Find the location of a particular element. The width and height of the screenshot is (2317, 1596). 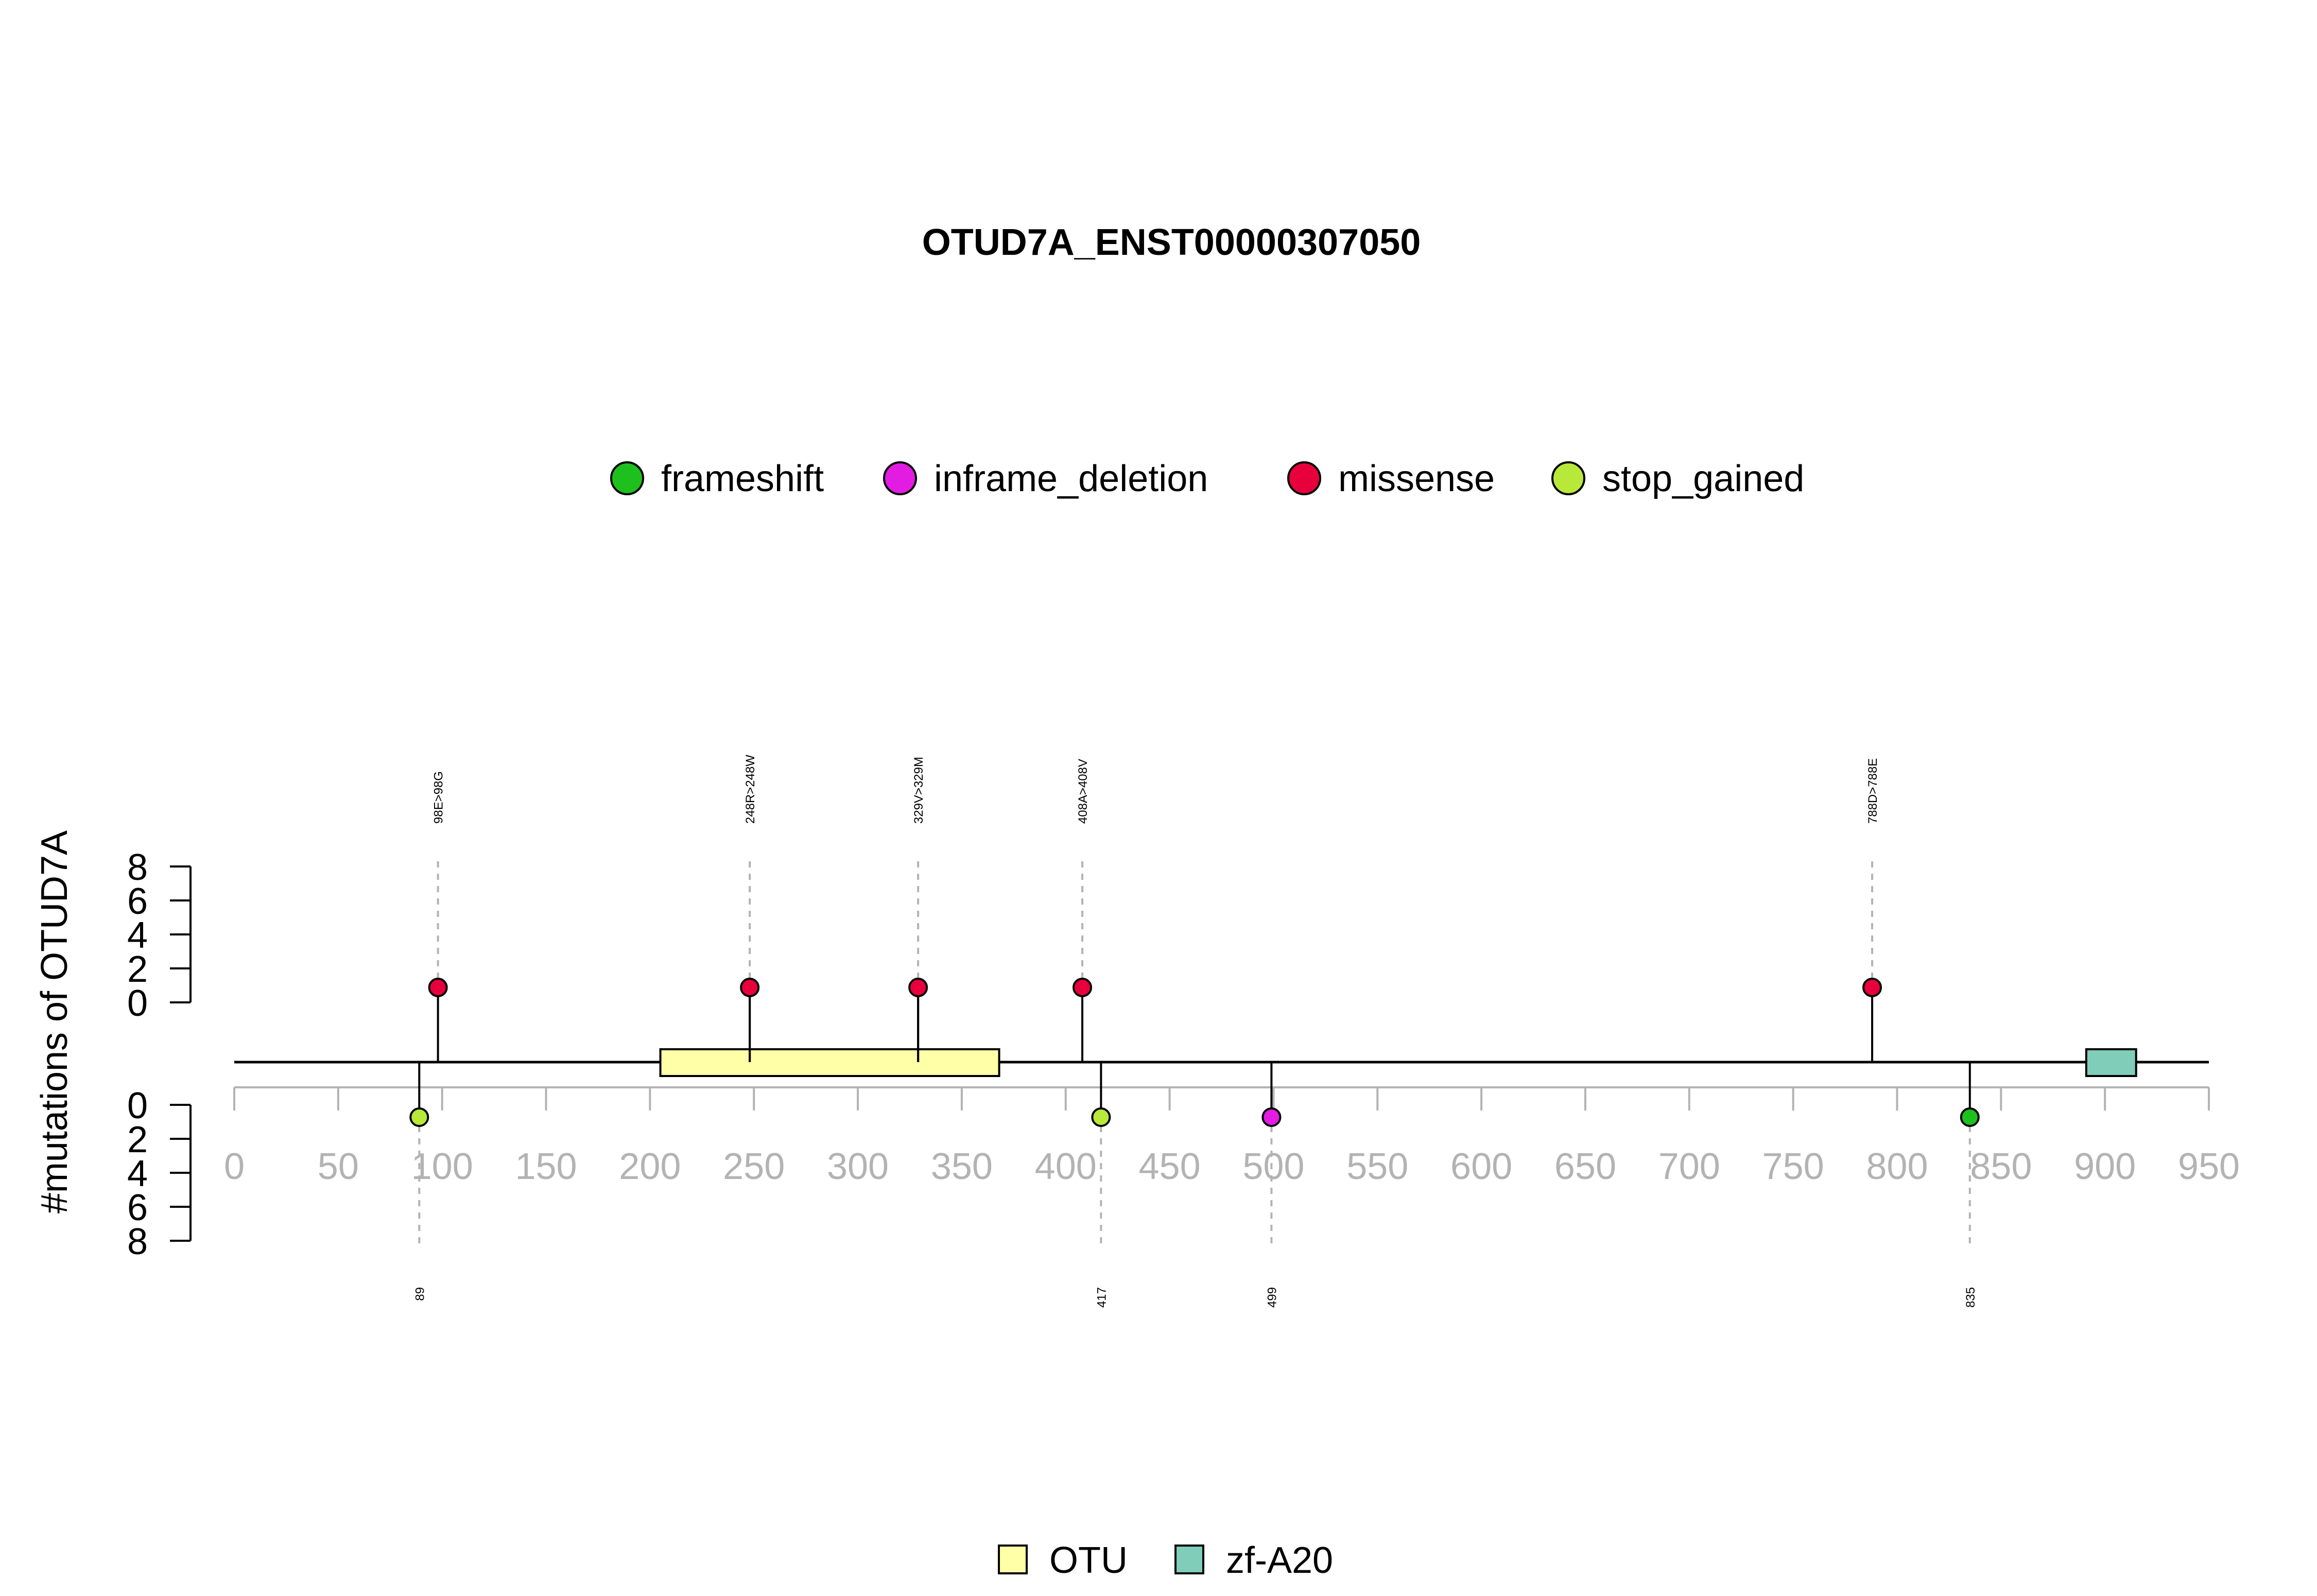

domain-zf-a20 is located at coordinates (2111, 1062).